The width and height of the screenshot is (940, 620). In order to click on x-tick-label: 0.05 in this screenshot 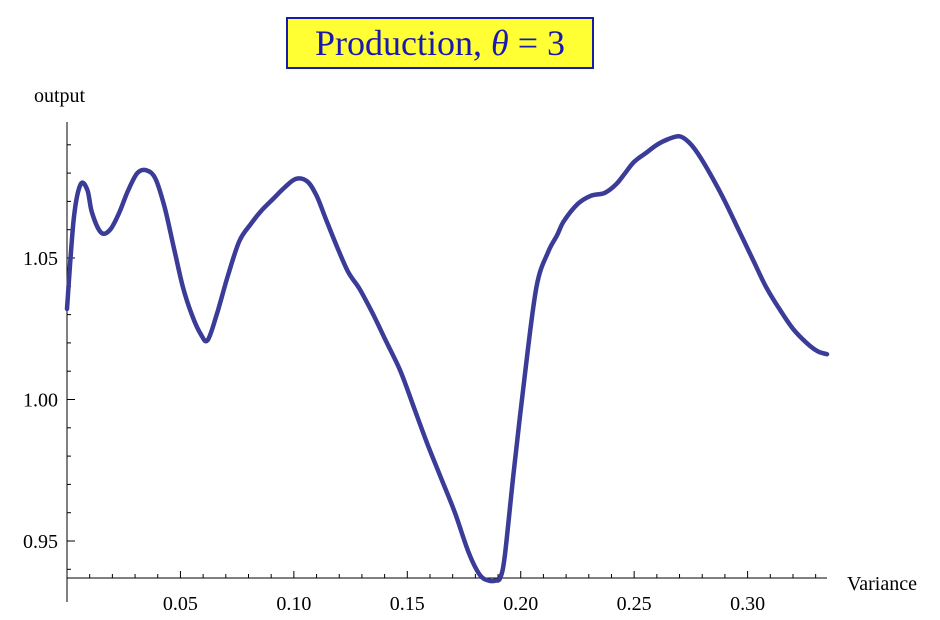, I will do `click(180, 604)`.